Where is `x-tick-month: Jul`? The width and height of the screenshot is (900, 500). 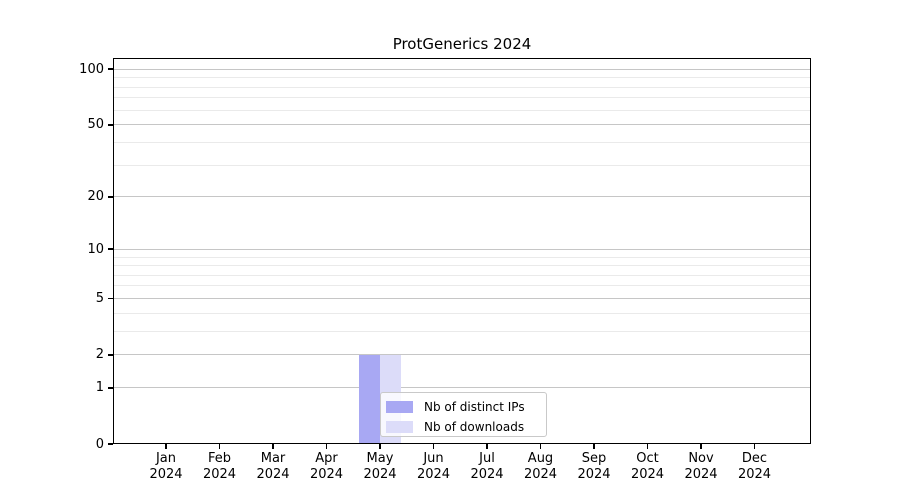 x-tick-month: Jul is located at coordinates (487, 458).